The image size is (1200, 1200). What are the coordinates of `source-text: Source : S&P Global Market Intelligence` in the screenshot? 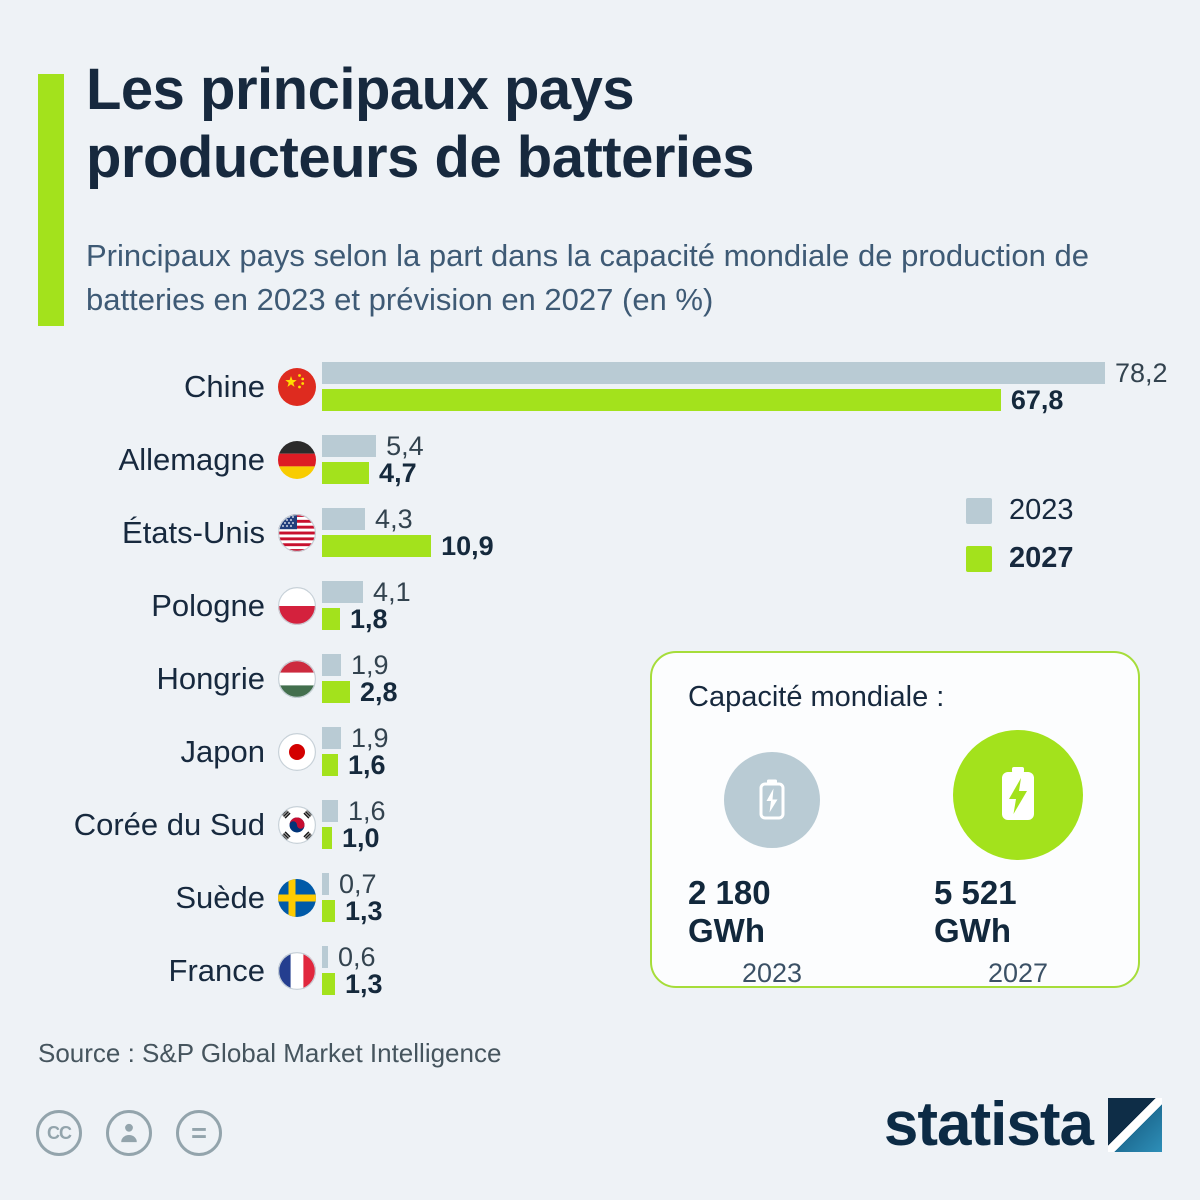 It's located at (270, 1053).